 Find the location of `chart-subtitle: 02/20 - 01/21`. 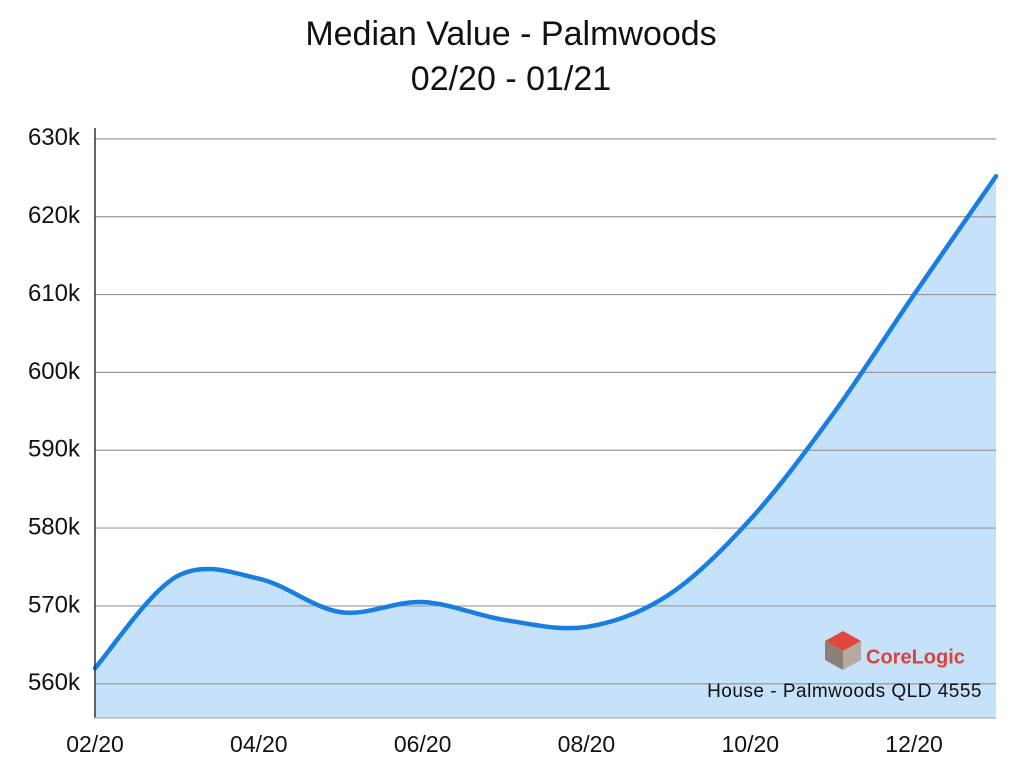

chart-subtitle: 02/20 - 01/21 is located at coordinates (511, 79).